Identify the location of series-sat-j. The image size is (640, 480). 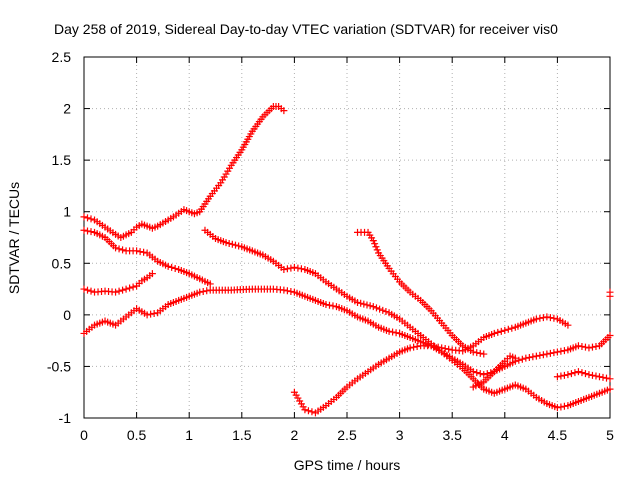
(583, 375).